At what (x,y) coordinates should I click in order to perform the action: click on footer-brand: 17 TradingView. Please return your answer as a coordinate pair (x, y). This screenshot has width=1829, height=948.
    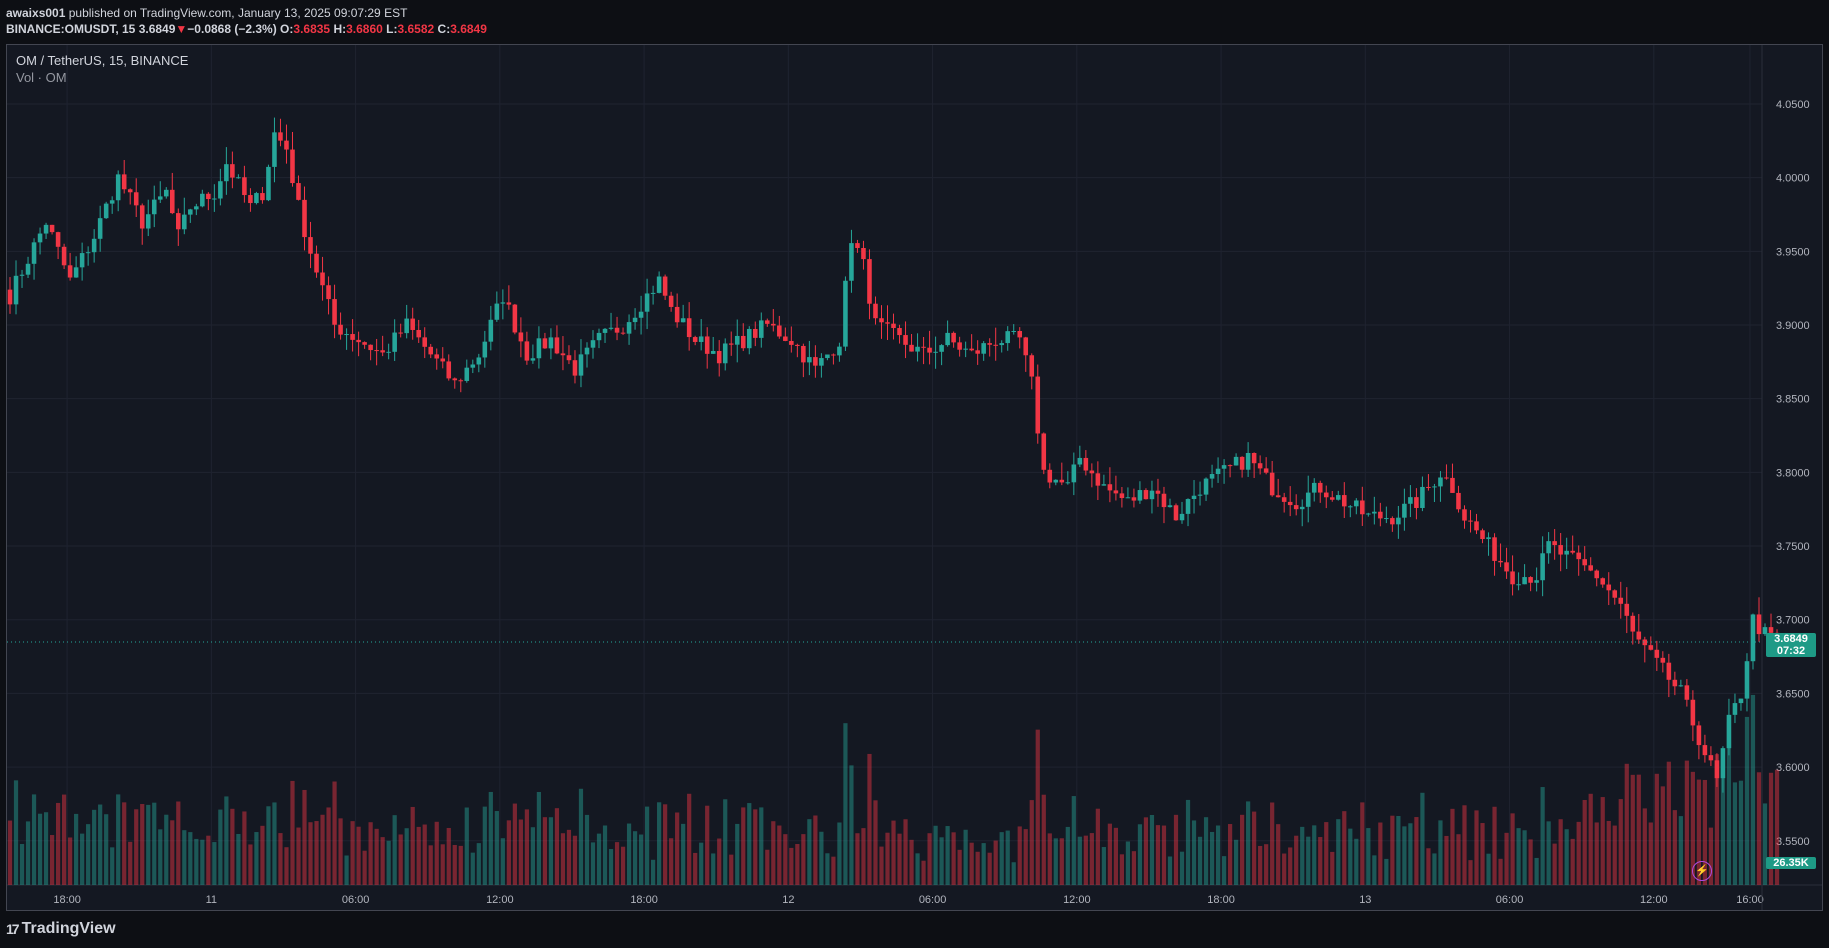
    Looking at the image, I should click on (61, 929).